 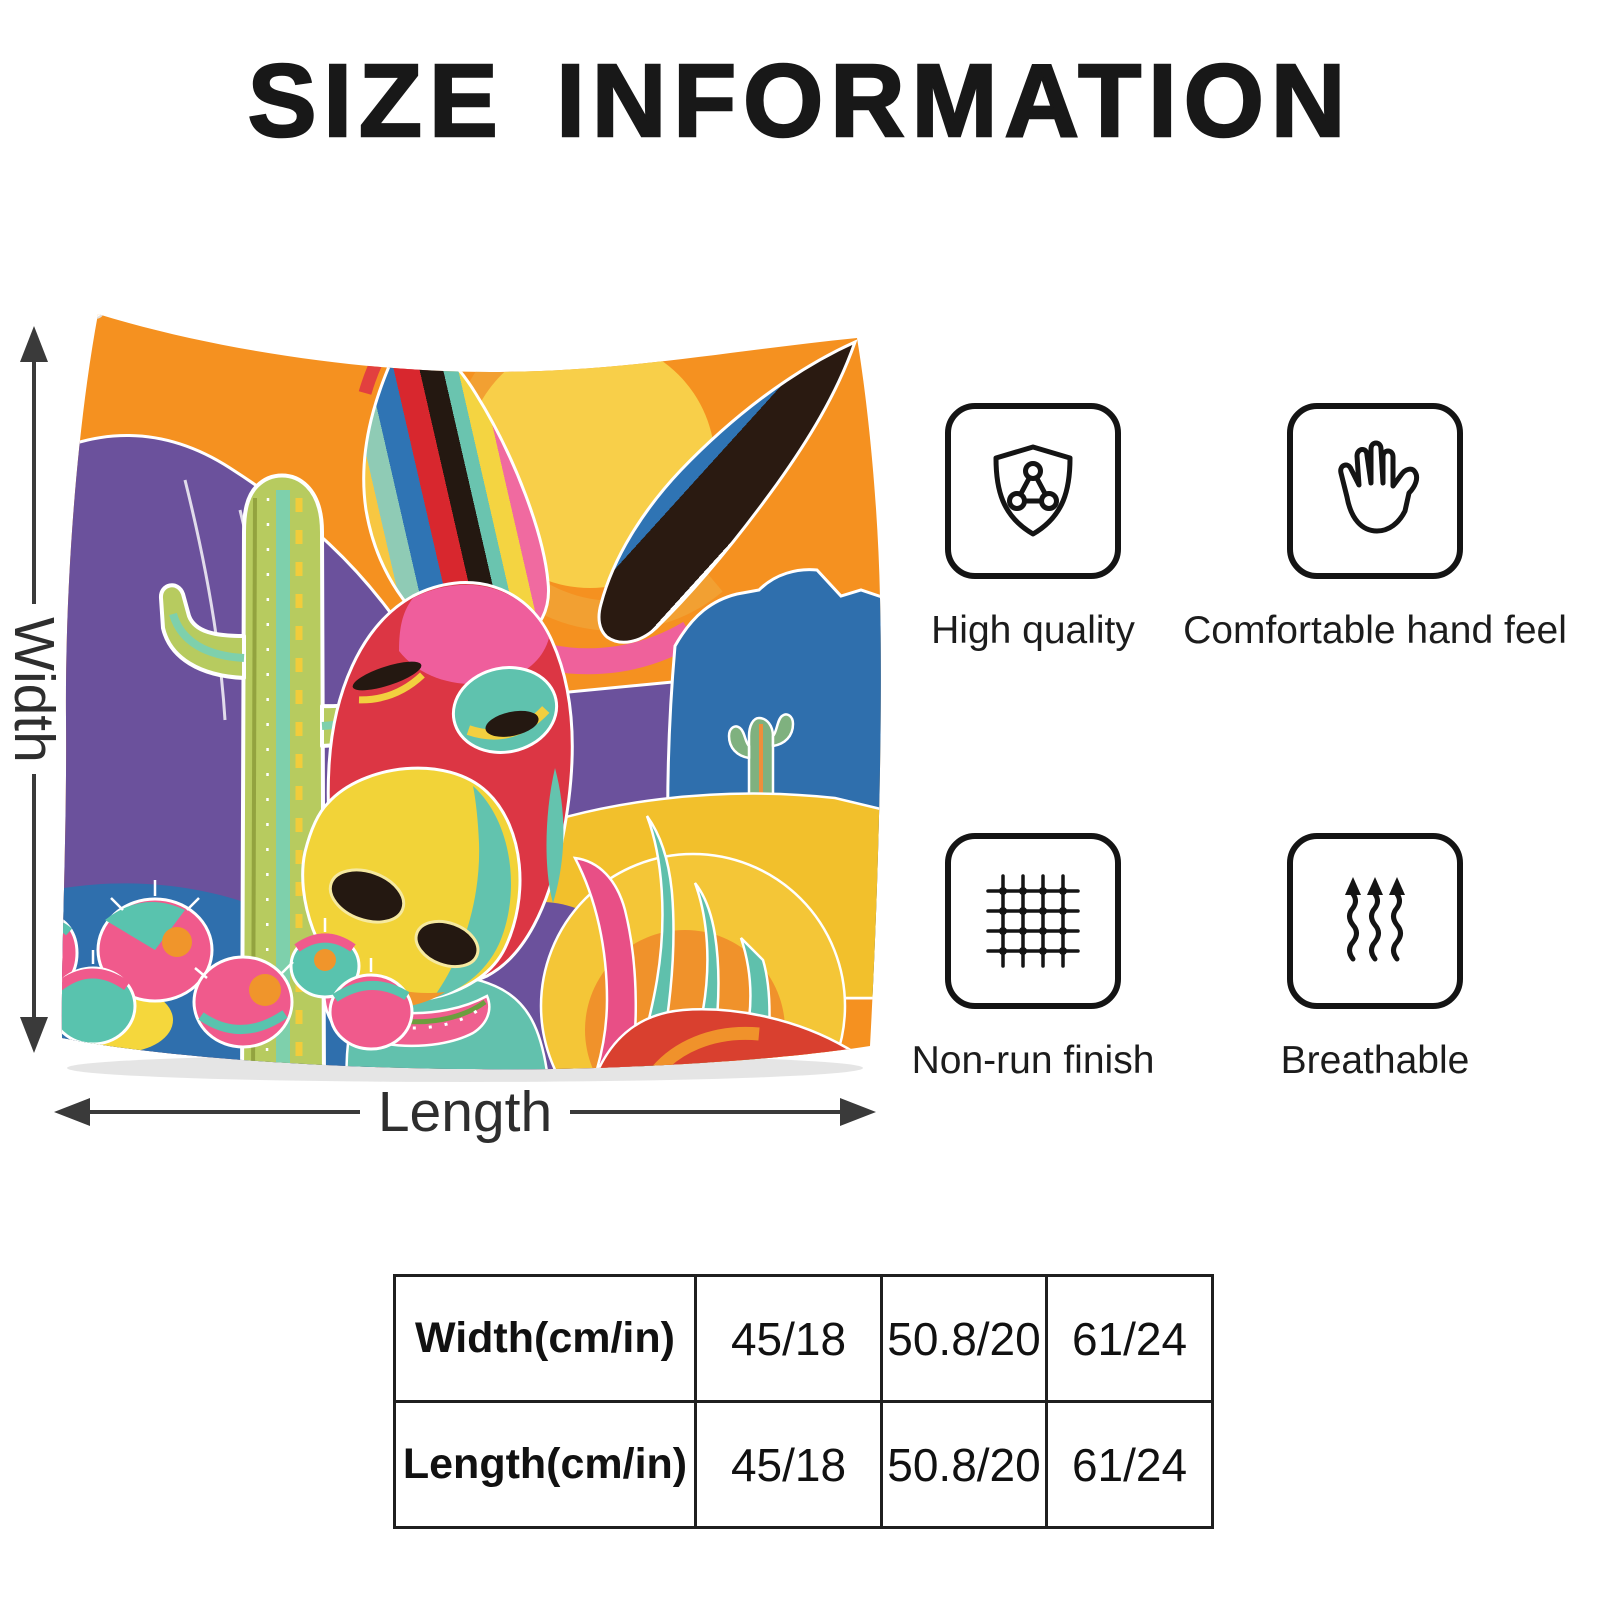 What do you see at coordinates (1129, 1338) in the screenshot?
I see `width-size-3: 61/24` at bounding box center [1129, 1338].